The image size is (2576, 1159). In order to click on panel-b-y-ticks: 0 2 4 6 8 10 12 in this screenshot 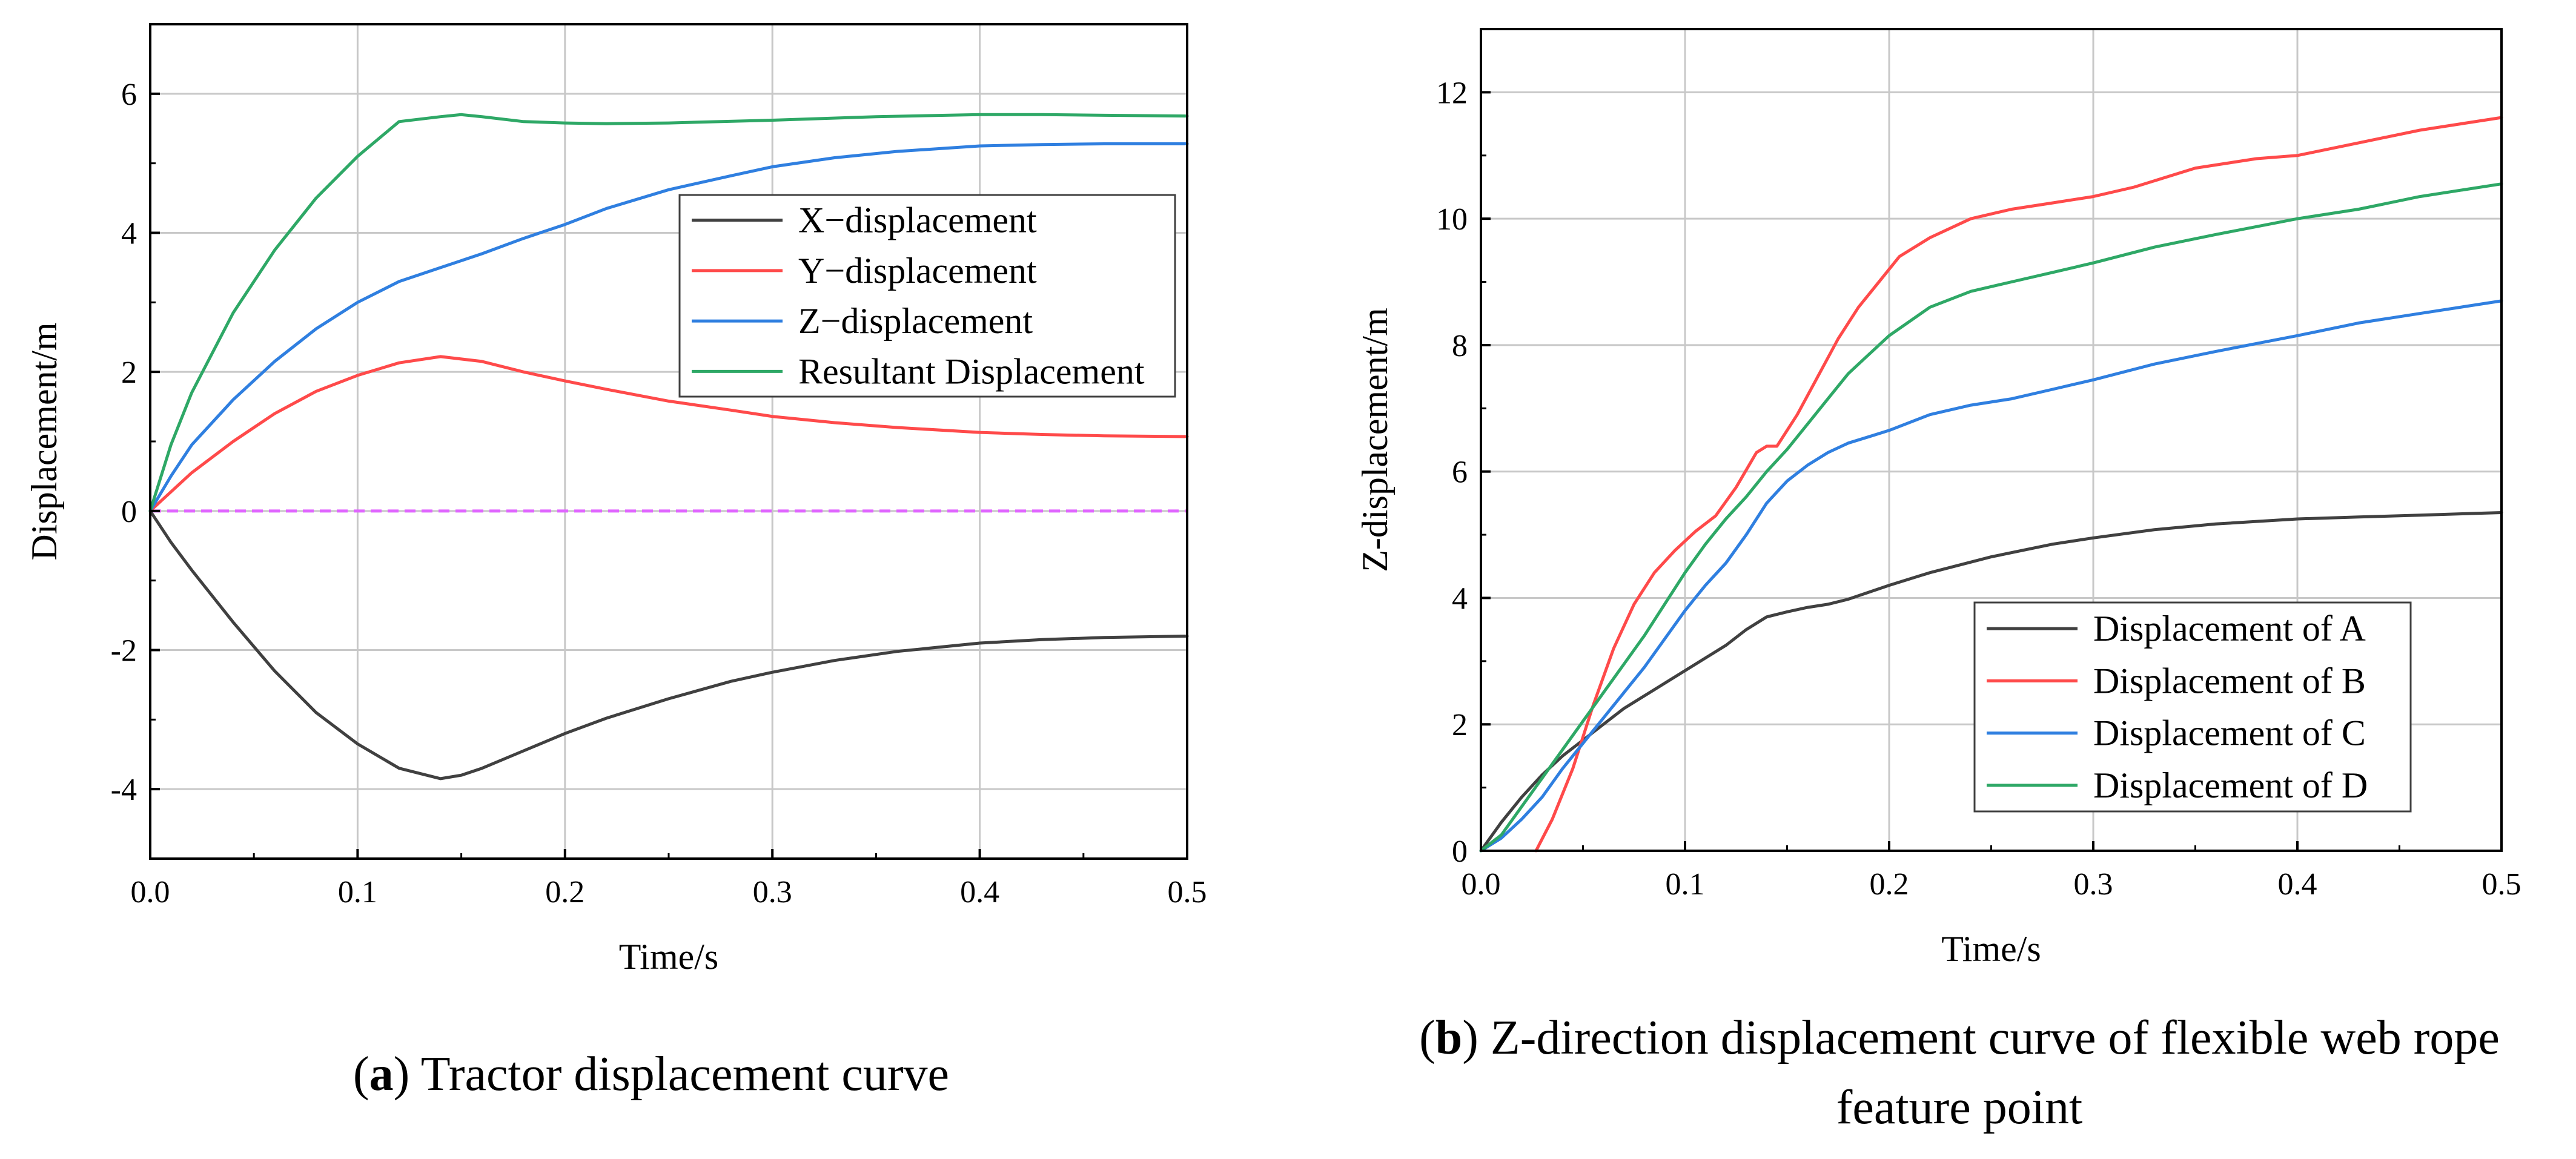, I will do `click(1463, 473)`.